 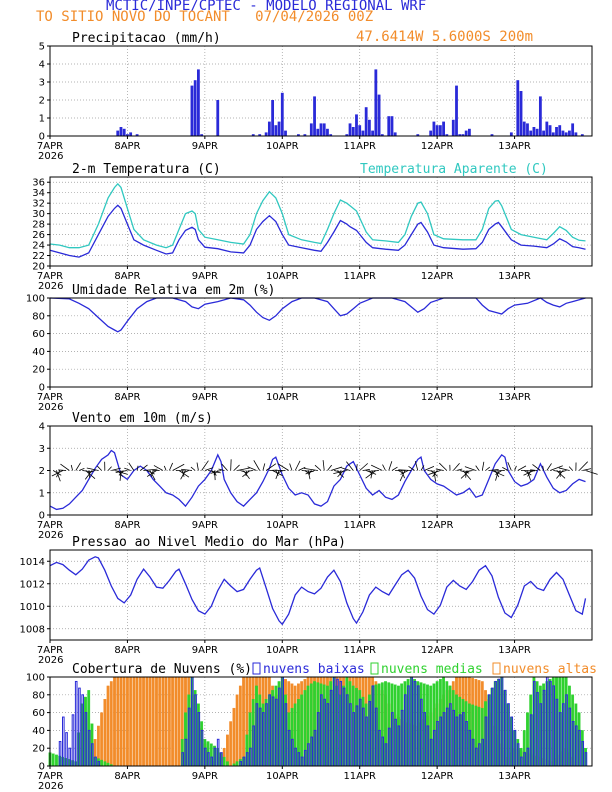 What do you see at coordinates (127, 776) in the screenshot?
I see `x-tick-label: 8APR` at bounding box center [127, 776].